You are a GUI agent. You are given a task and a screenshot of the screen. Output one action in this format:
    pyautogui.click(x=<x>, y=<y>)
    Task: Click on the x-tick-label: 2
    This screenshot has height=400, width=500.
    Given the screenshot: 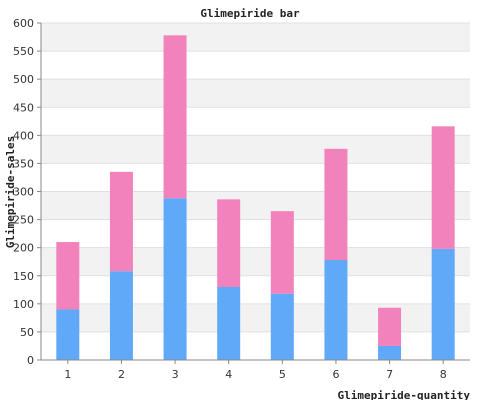 What is the action you would take?
    pyautogui.click(x=121, y=374)
    